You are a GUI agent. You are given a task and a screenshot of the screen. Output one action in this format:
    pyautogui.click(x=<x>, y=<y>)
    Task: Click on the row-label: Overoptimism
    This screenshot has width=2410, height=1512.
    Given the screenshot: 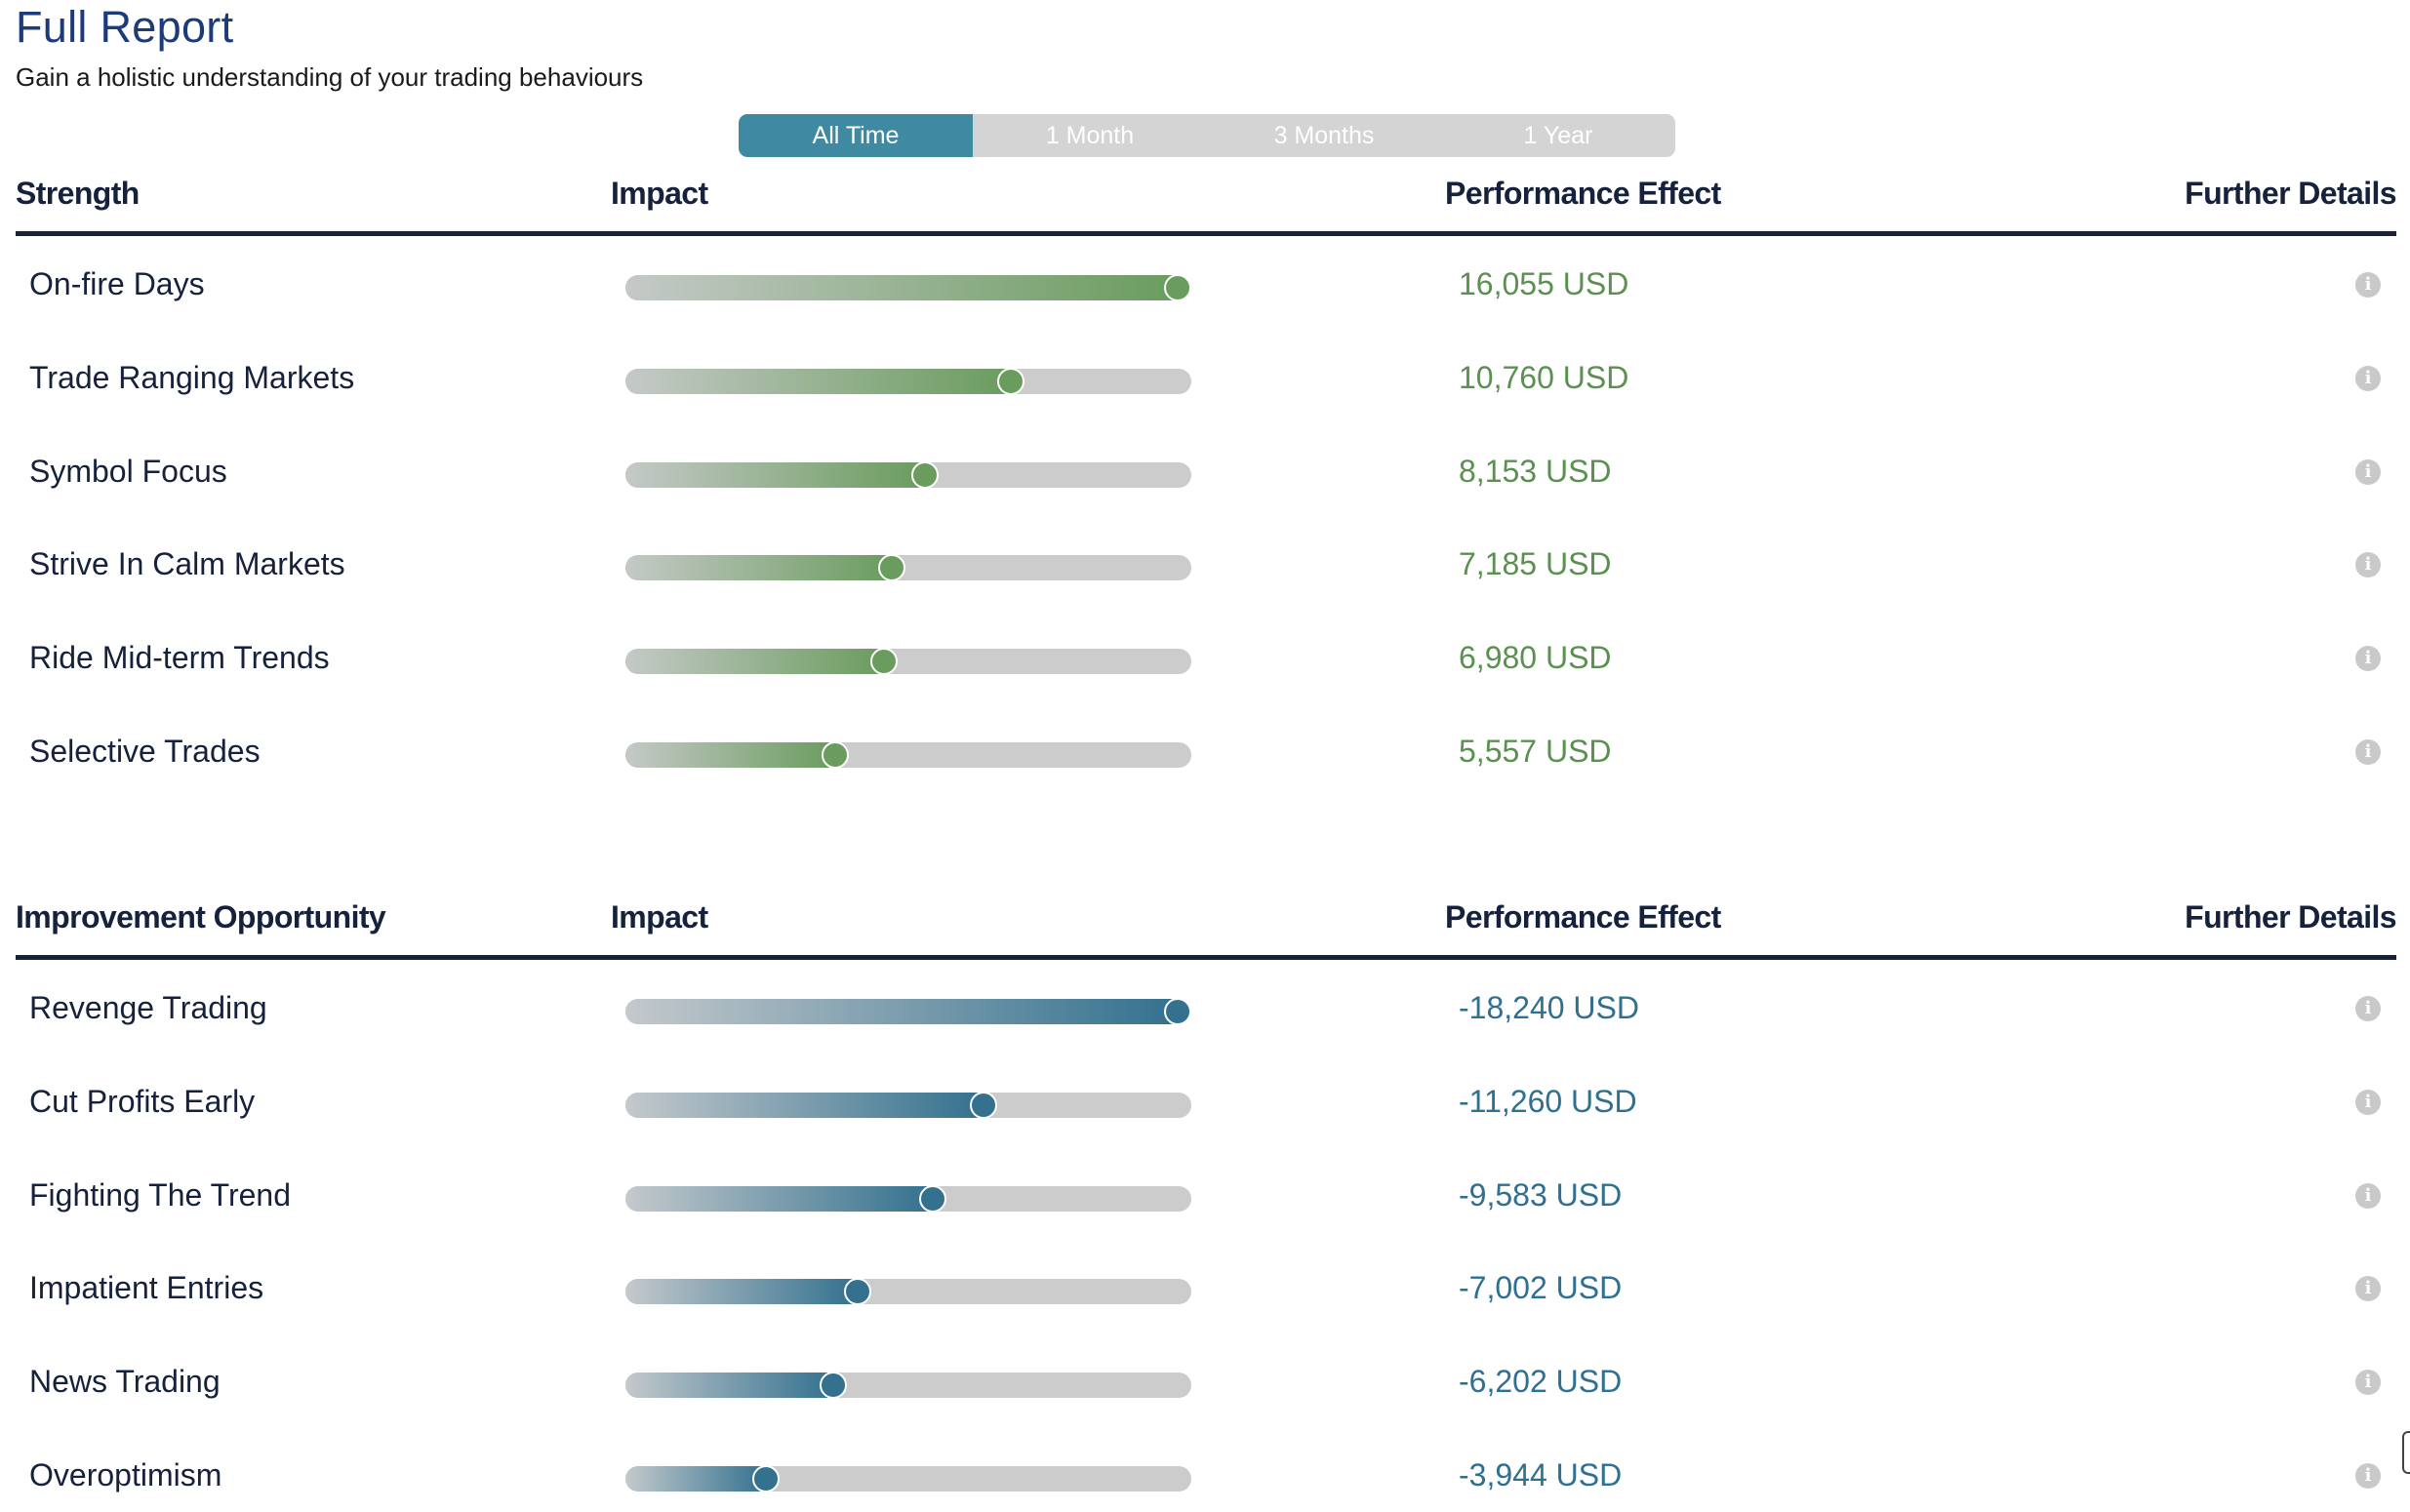 What is the action you would take?
    pyautogui.click(x=125, y=1474)
    